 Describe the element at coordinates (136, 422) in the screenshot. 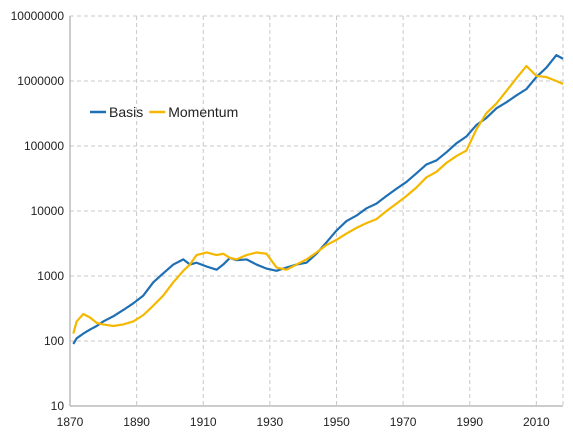

I see `x-tick-label: 1890` at that location.